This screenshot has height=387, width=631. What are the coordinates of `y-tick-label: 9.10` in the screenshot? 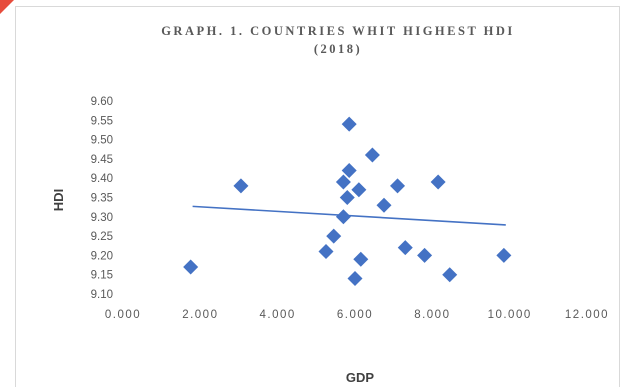 It's located at (102, 295).